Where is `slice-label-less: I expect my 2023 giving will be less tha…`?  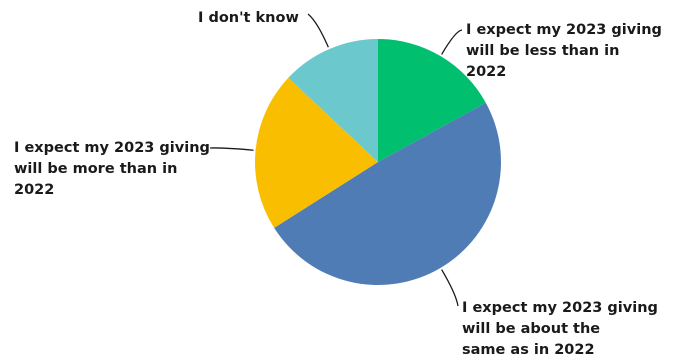
slice-label-less: I expect my 2023 giving will be less tha… is located at coordinates (564, 51).